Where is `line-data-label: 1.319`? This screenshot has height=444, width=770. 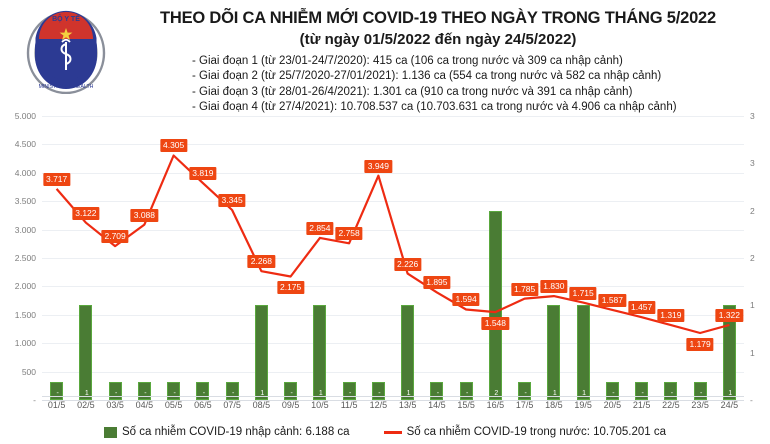 line-data-label: 1.319 is located at coordinates (671, 316).